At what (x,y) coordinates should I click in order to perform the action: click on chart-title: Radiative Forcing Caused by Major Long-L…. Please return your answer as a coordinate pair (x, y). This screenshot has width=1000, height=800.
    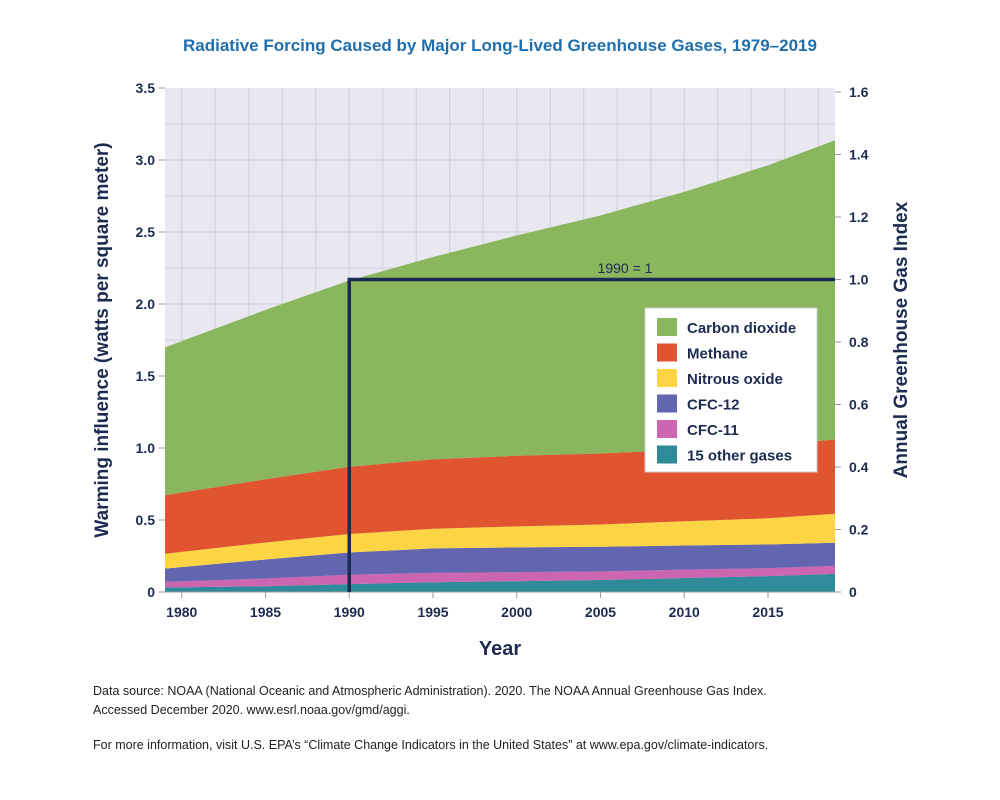
    Looking at the image, I should click on (500, 45).